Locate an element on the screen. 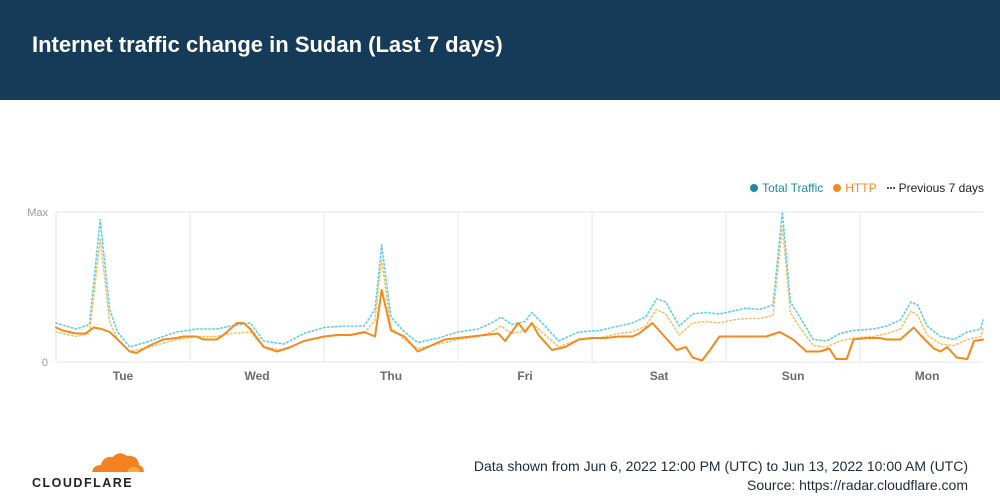  x-tick-label-fri: Fri is located at coordinates (524, 376).